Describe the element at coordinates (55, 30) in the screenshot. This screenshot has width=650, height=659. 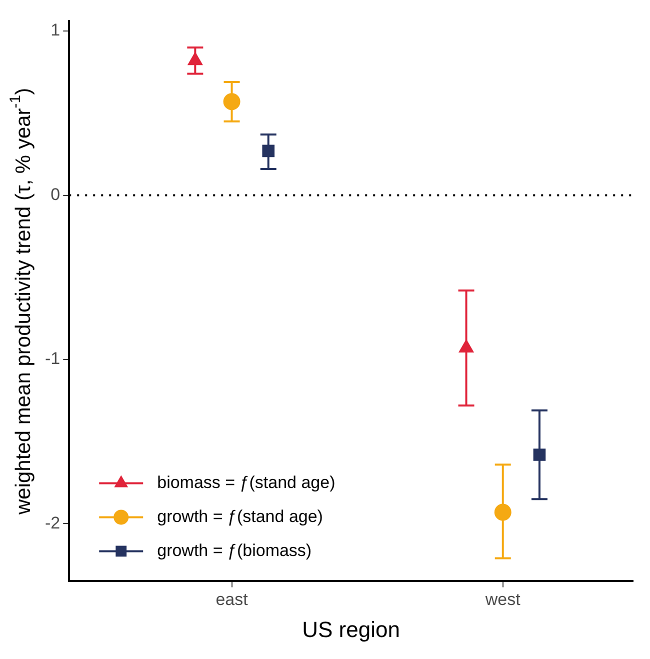
I see `y-tick-label: 1` at that location.